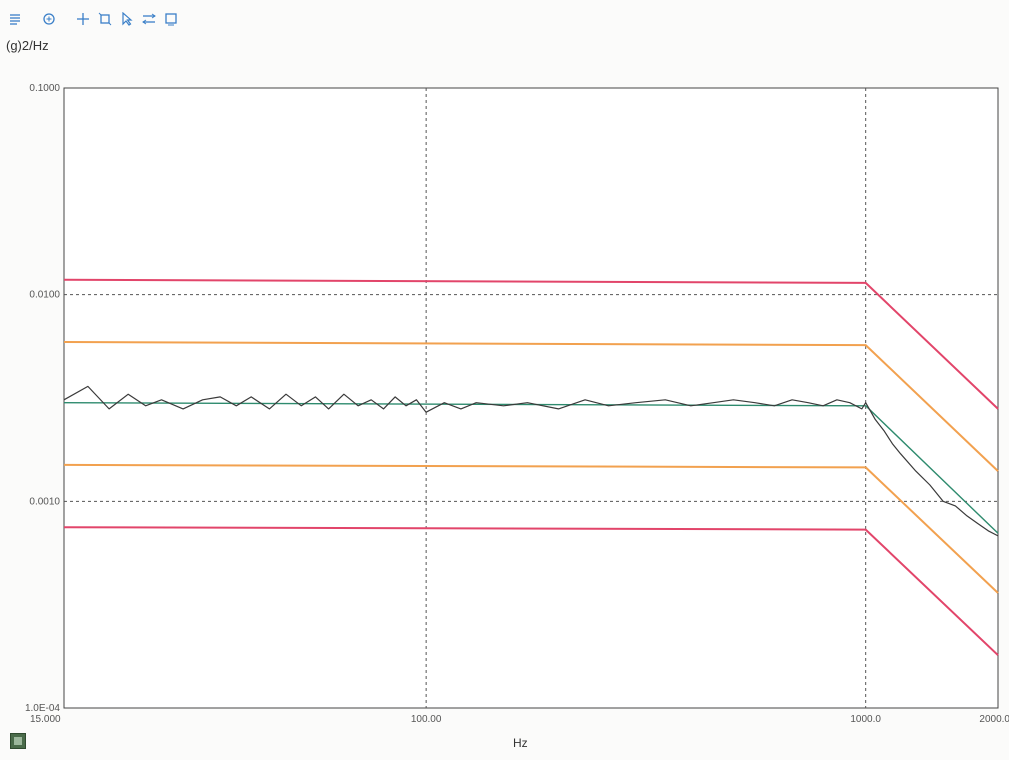 The image size is (1009, 760). I want to click on crosshair-icon, so click(83, 19).